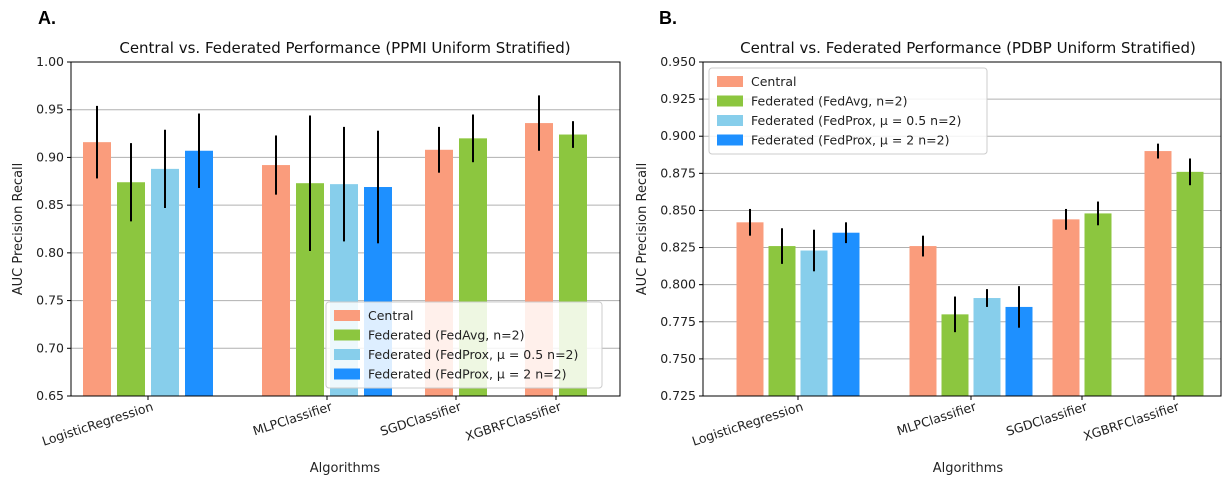 This screenshot has width=1225, height=477. Describe the element at coordinates (50, 395) in the screenshot. I see `y-tick-label: 0.65` at that location.